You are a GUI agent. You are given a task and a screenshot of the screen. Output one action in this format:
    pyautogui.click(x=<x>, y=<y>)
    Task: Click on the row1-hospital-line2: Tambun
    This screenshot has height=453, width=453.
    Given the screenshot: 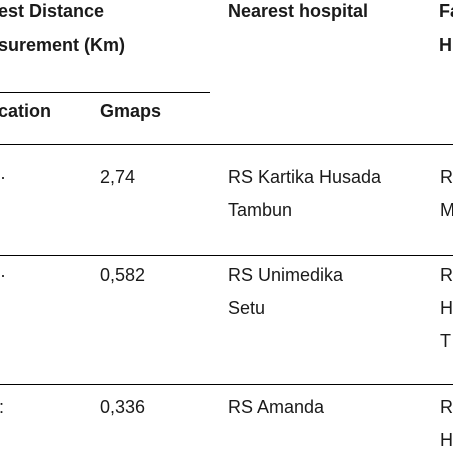 What is the action you would take?
    pyautogui.click(x=260, y=210)
    